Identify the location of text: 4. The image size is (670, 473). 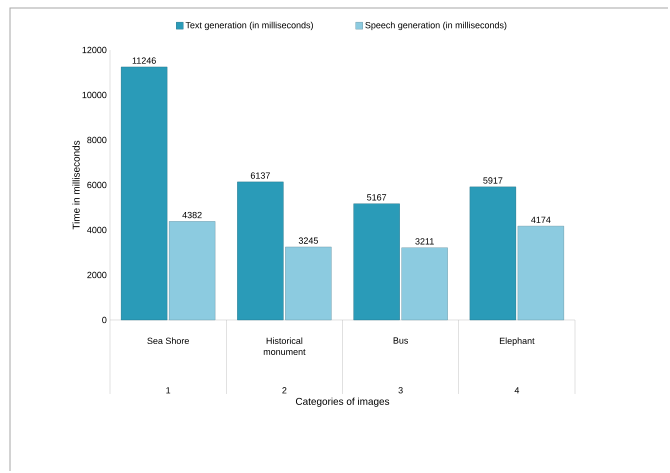
(517, 390).